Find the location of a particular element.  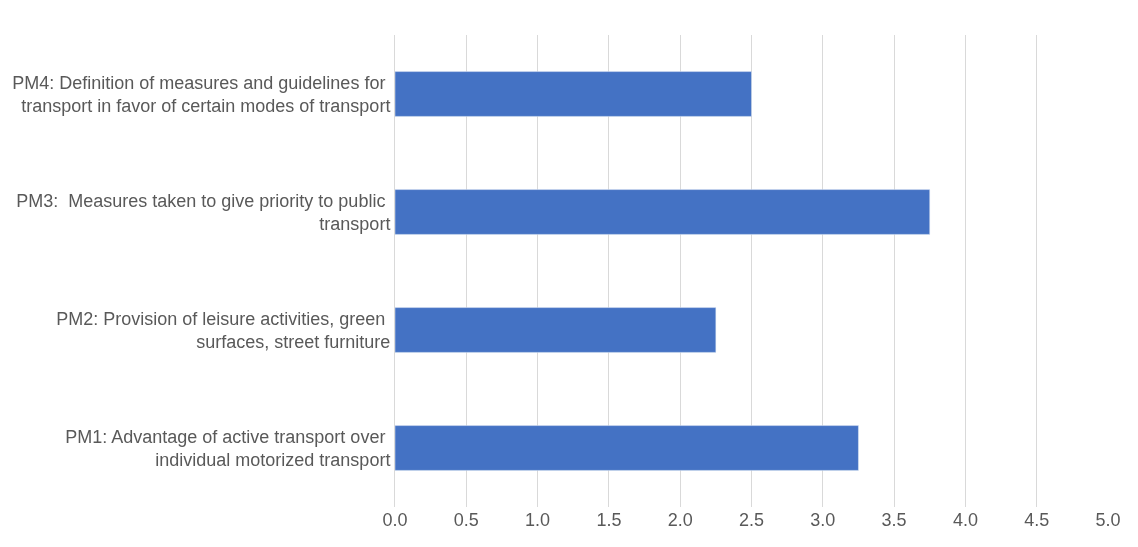

x-tick-label: 2.0 is located at coordinates (680, 520).